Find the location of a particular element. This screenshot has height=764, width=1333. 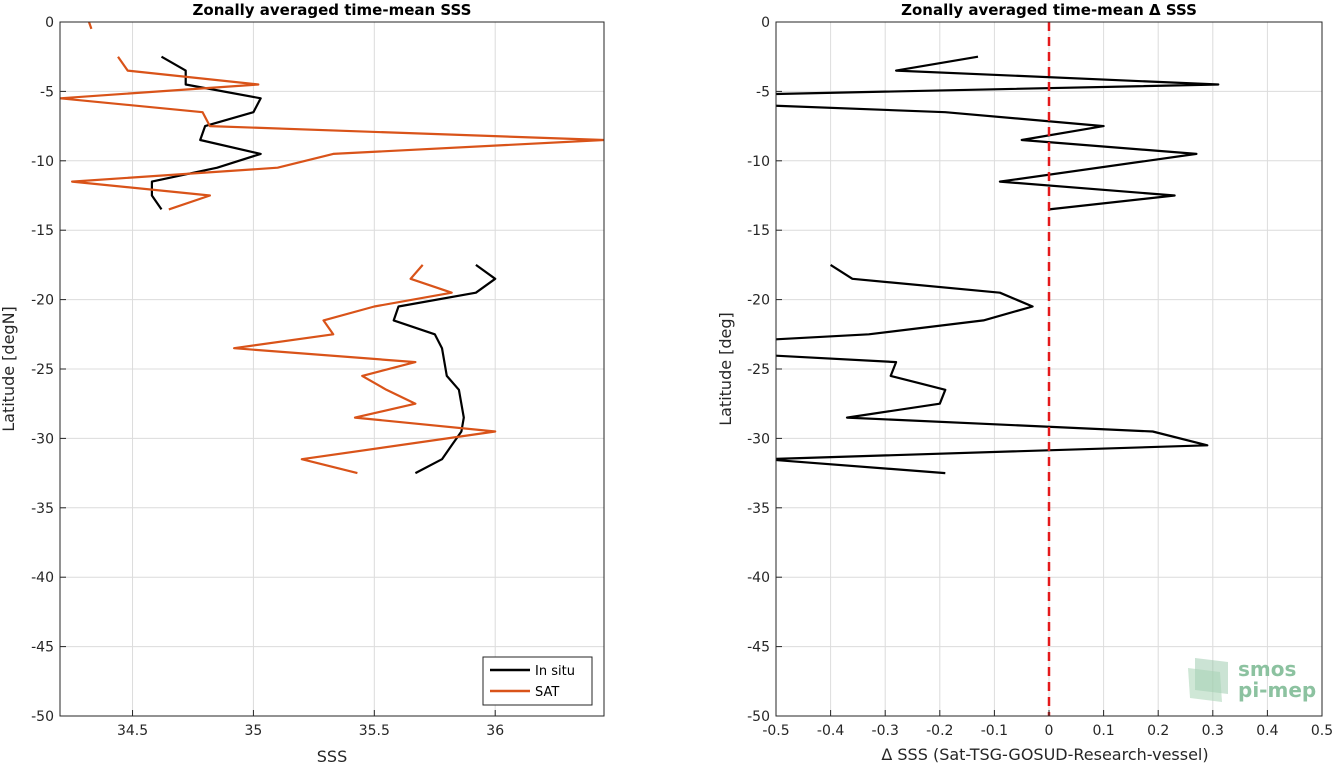

right-y-tick-label: -30 is located at coordinates (758, 439).